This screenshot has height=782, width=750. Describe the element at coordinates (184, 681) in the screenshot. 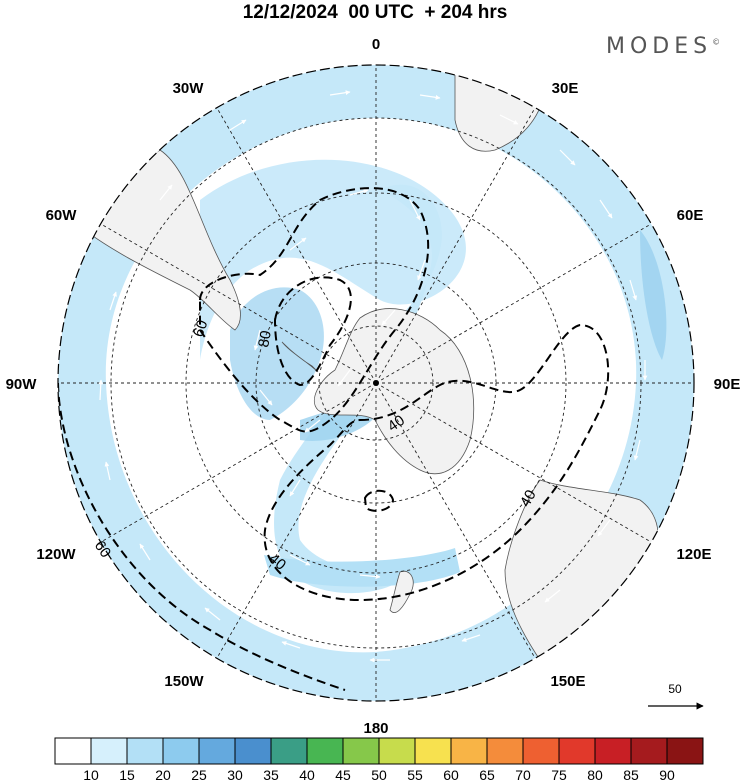

I see `lon-label-150w: 150W` at that location.